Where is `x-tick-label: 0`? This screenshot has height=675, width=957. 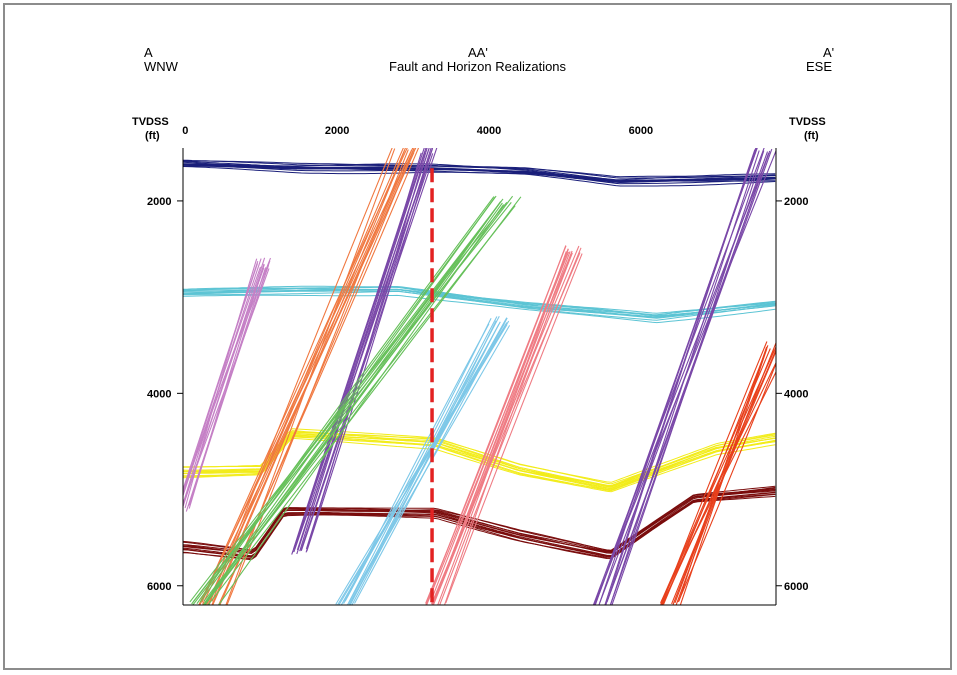
x-tick-label: 0 is located at coordinates (185, 131).